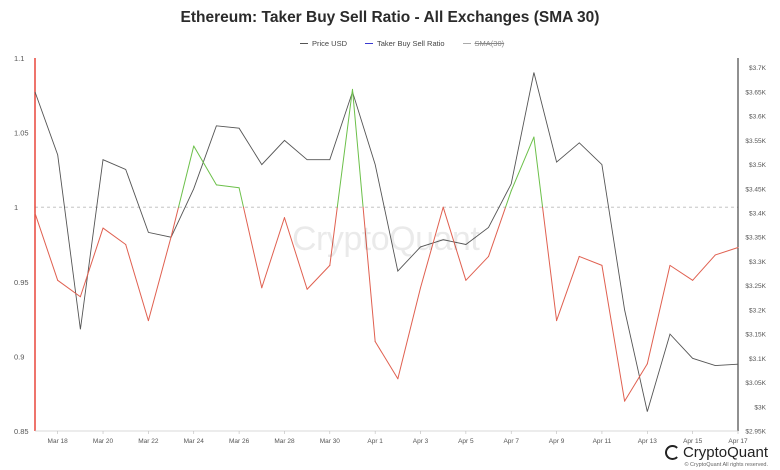  I want to click on legend-item-ratio: Taker Buy Sell Ratio, so click(405, 43).